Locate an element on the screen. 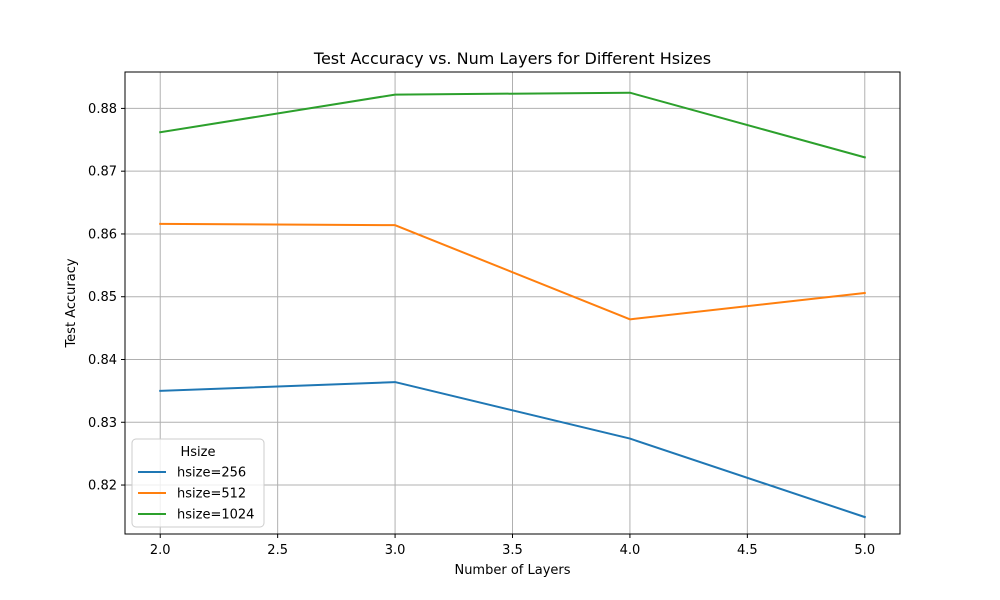 The height and width of the screenshot is (600, 1000). y-tick-label: 0.82 is located at coordinates (102, 486).